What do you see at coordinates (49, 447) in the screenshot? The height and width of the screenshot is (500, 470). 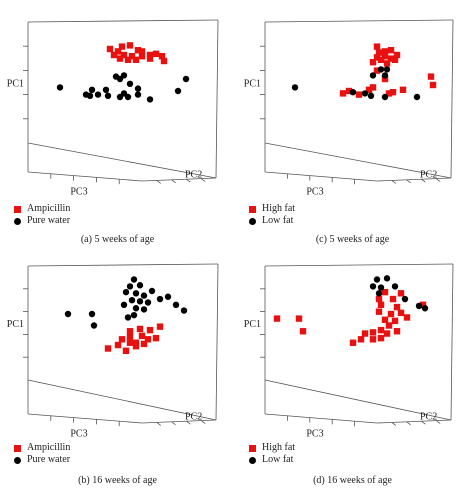 I see `legend-label: Ampicillin` at bounding box center [49, 447].